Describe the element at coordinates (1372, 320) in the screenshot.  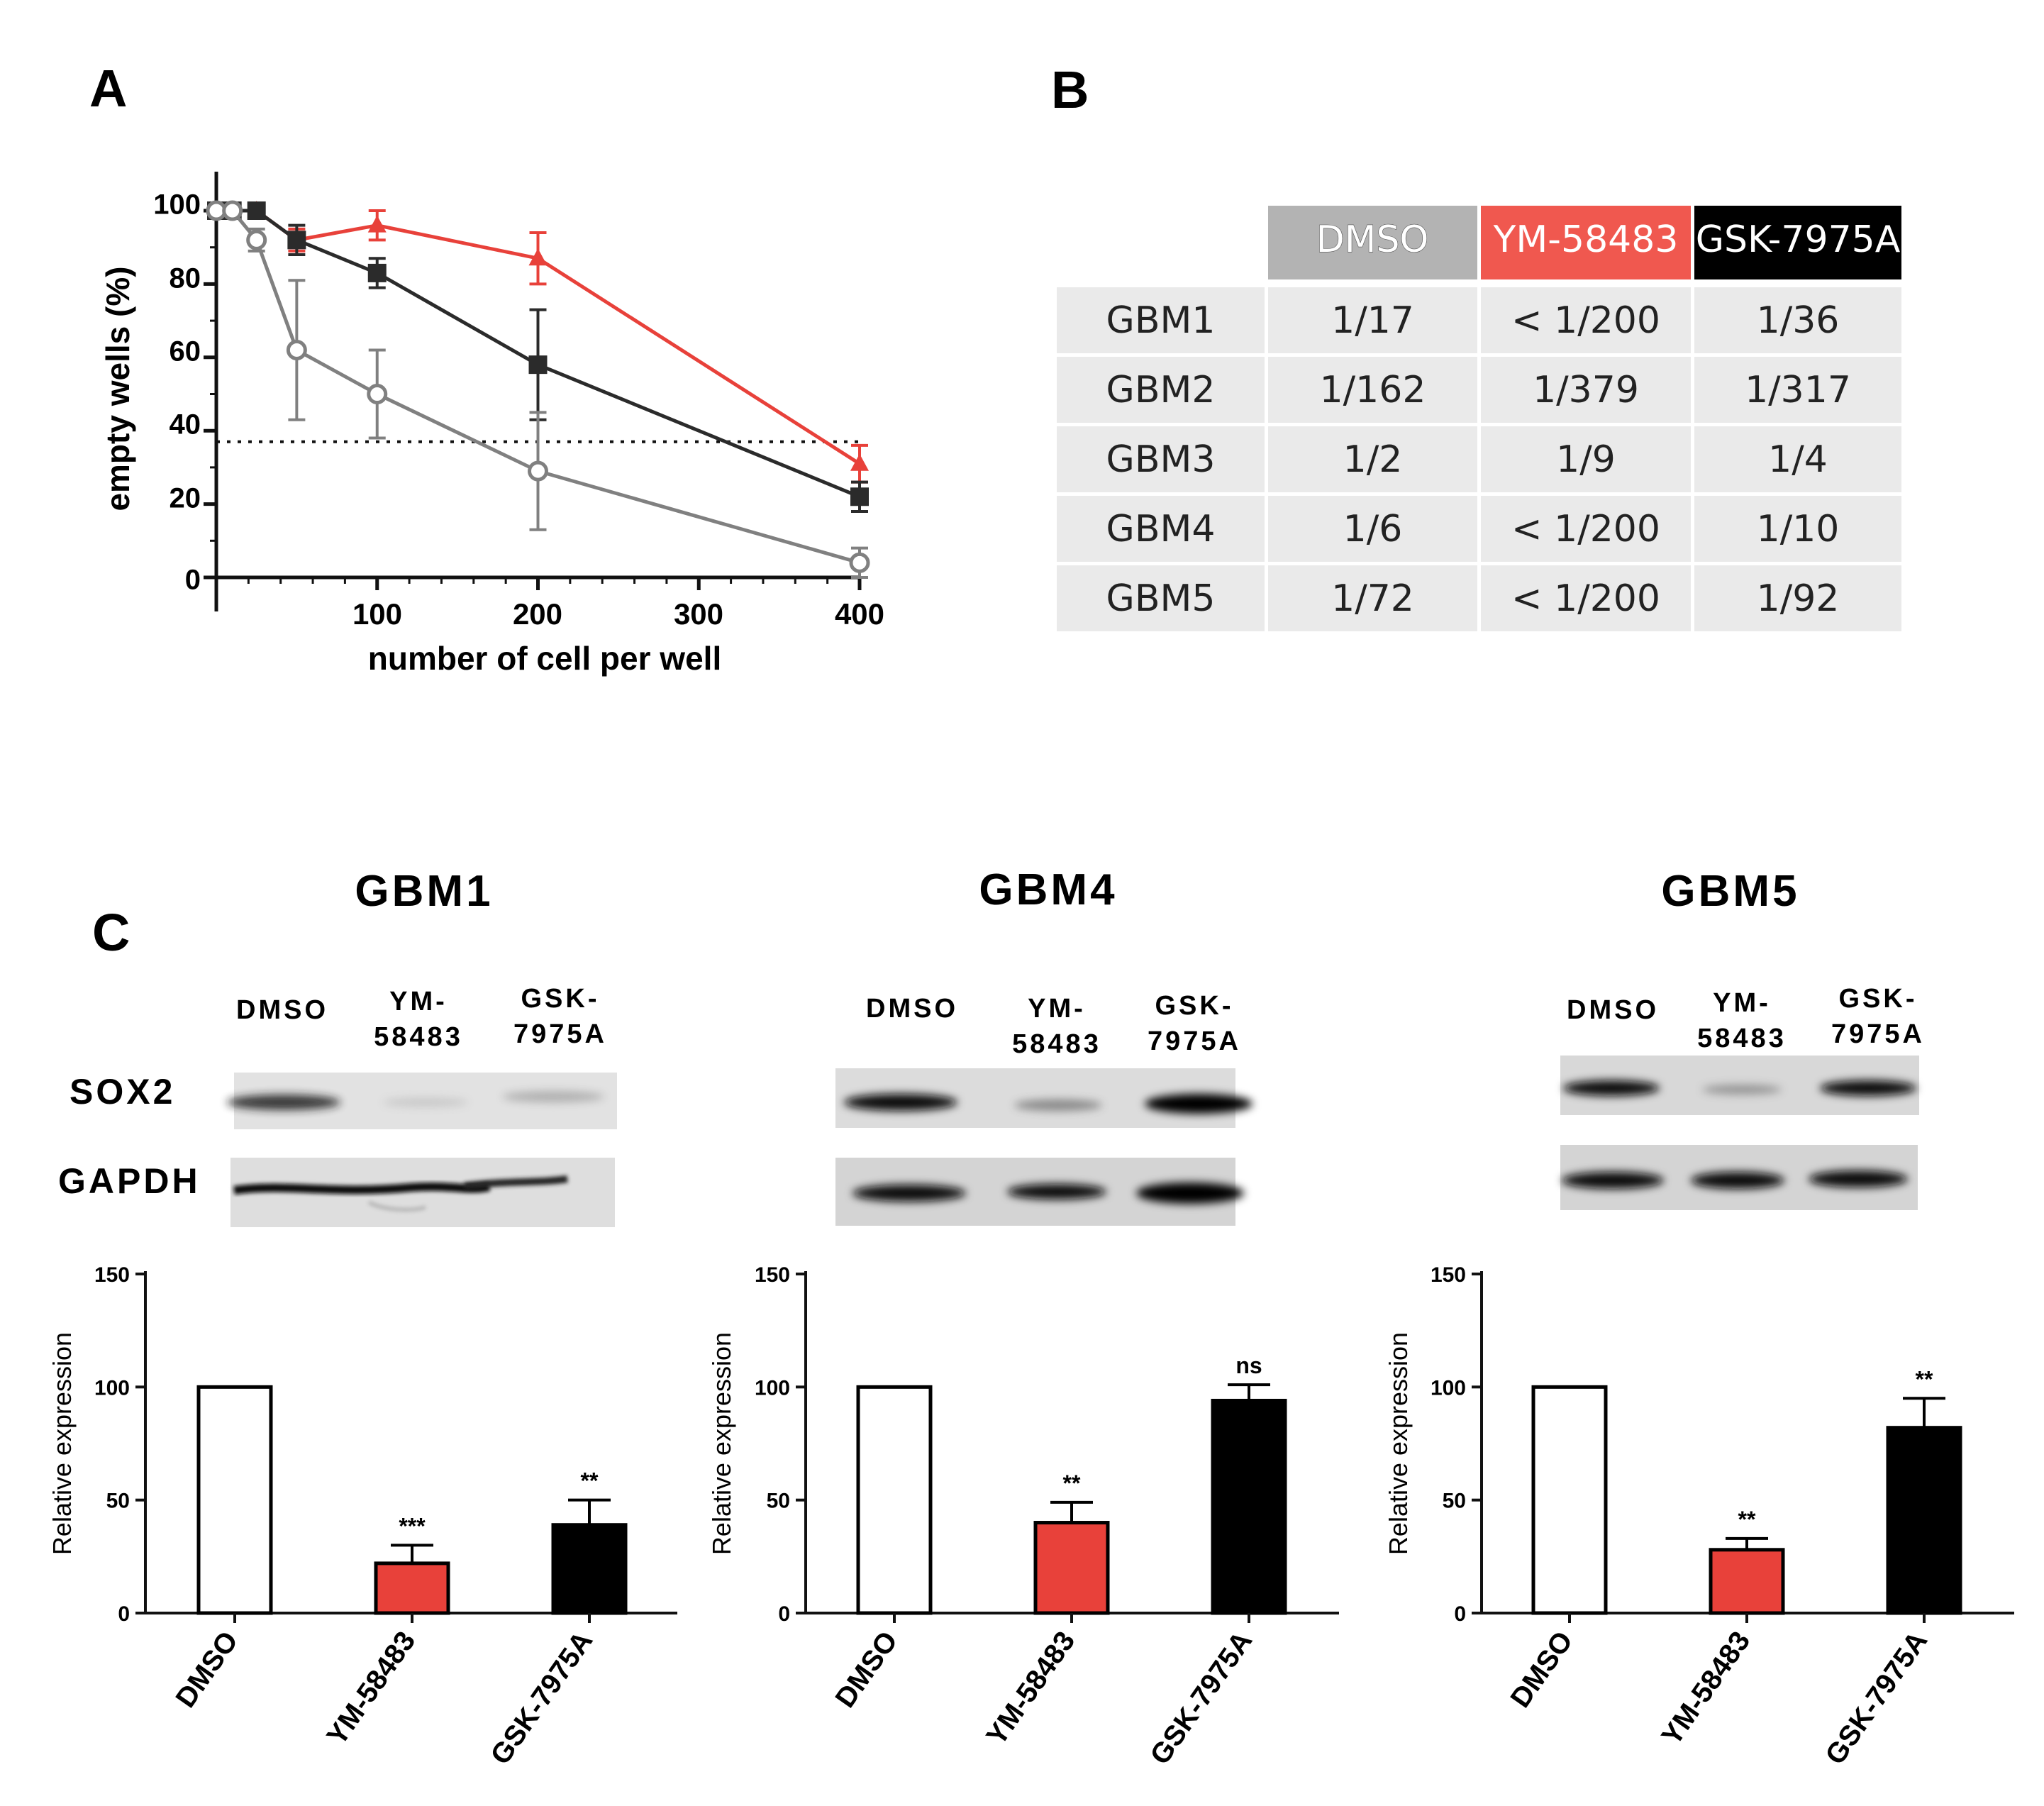
I see `table-cell-value: 1/17` at that location.